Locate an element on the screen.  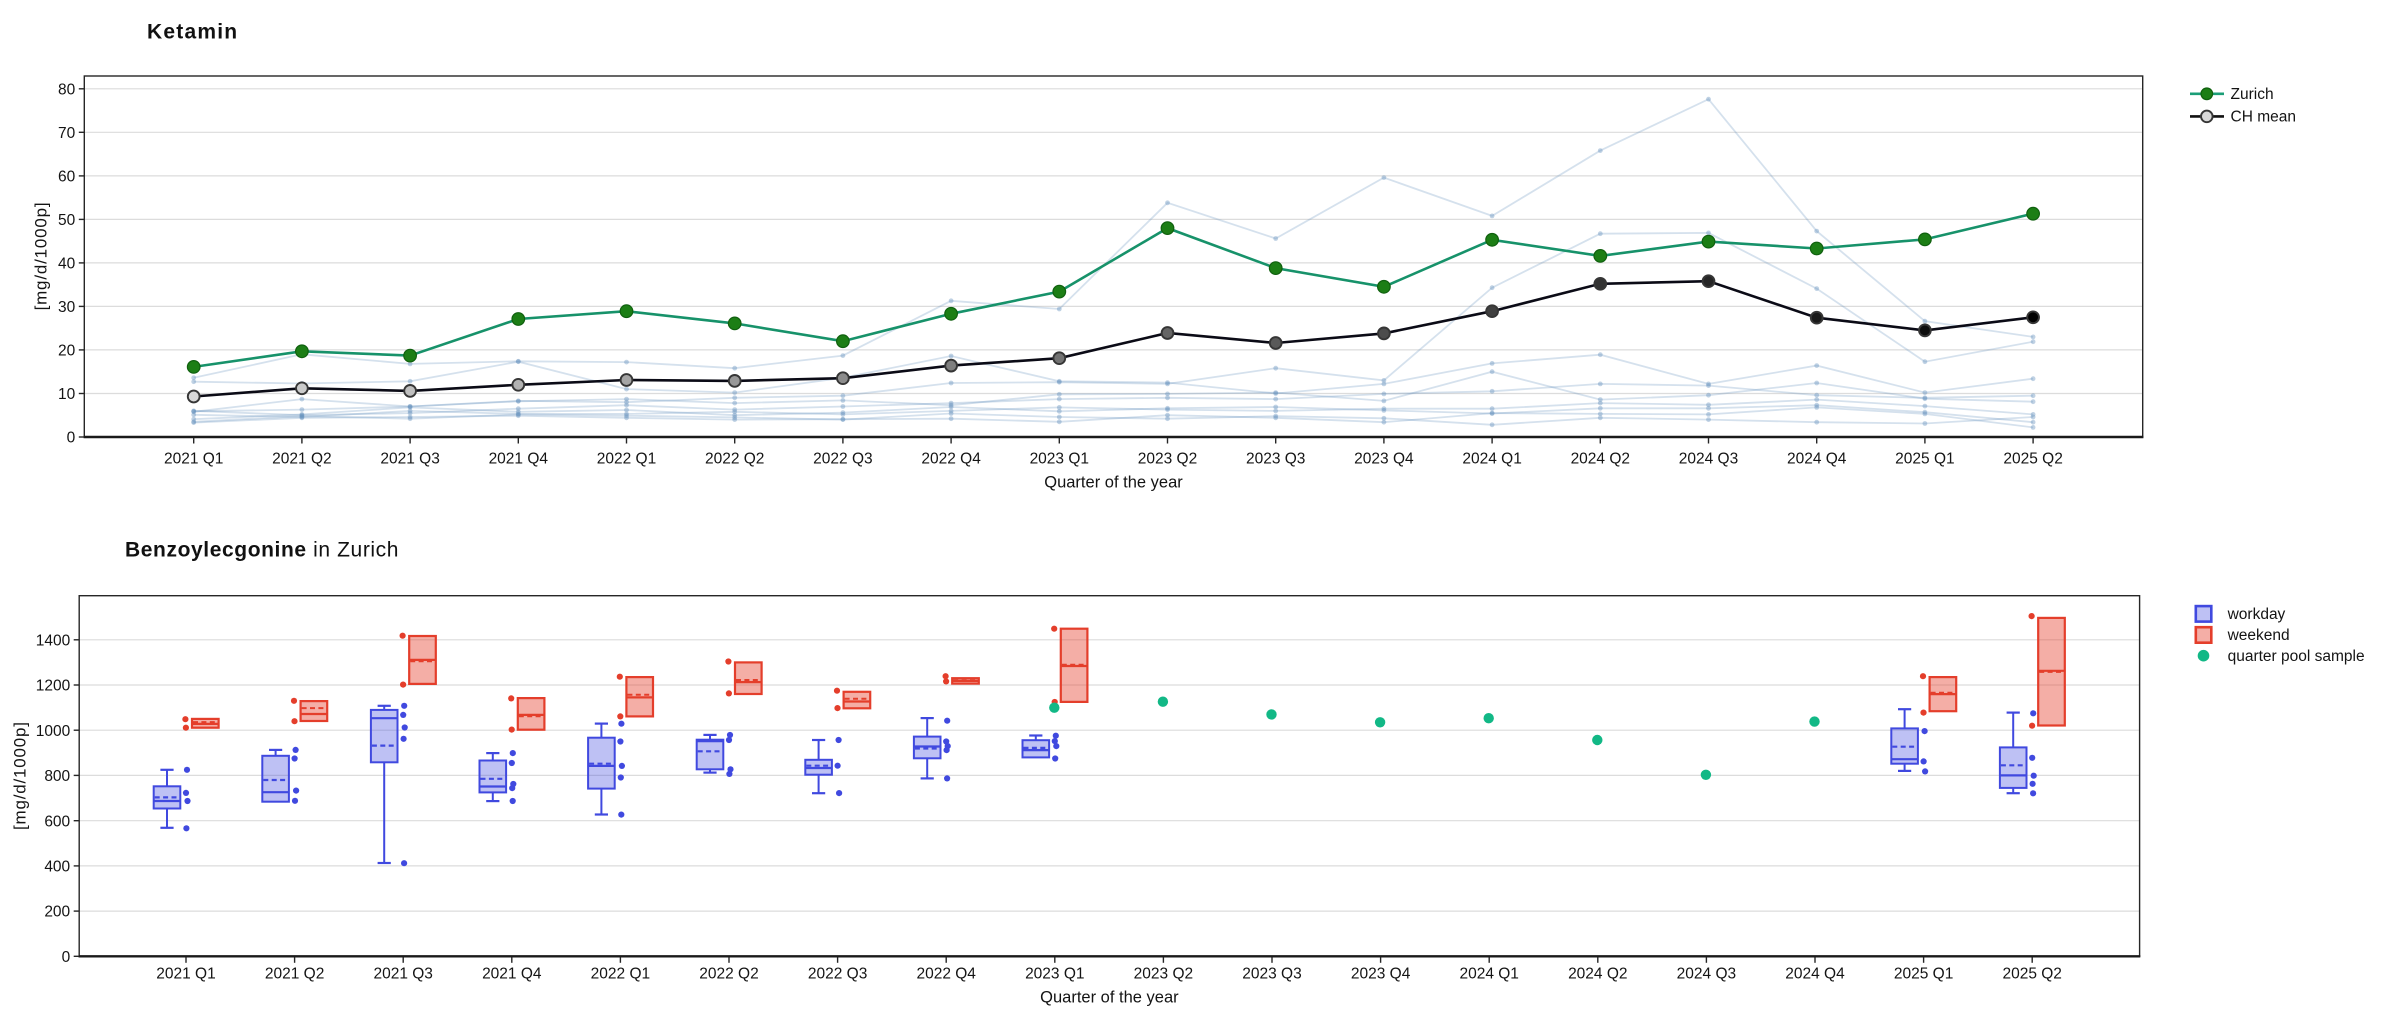
svg-text: workday is located at coordinates (2256, 614).